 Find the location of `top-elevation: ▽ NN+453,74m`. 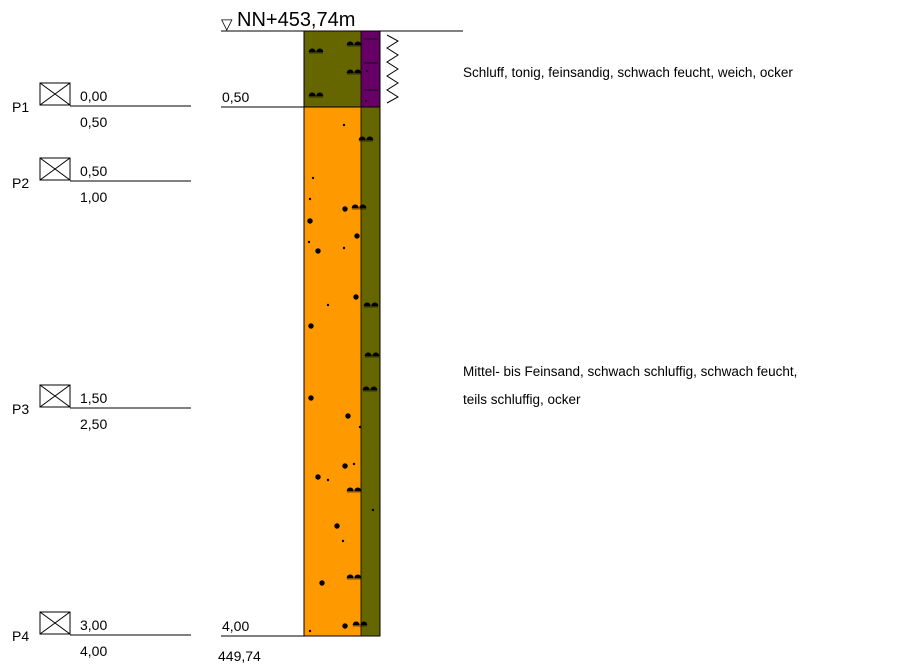

top-elevation: ▽ NN+453,74m is located at coordinates (342, 21).